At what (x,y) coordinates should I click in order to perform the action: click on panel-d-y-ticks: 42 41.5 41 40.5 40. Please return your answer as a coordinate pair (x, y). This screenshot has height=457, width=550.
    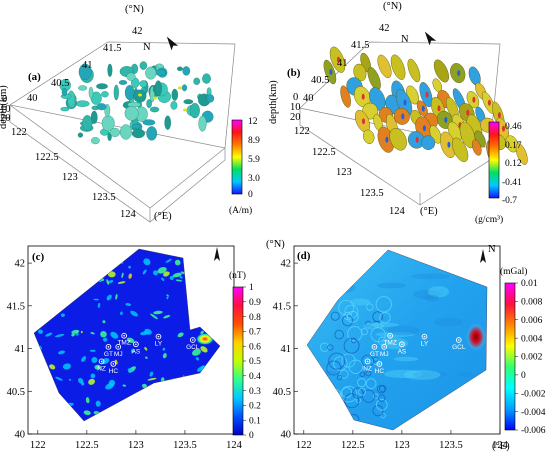
    Looking at the image, I should click on (285, 350).